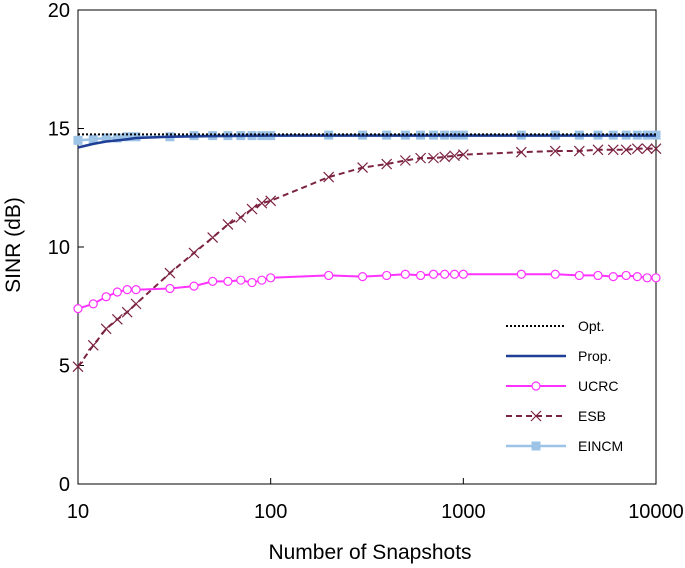  I want to click on x-axis-title: Number of Snapshots, so click(369, 552).